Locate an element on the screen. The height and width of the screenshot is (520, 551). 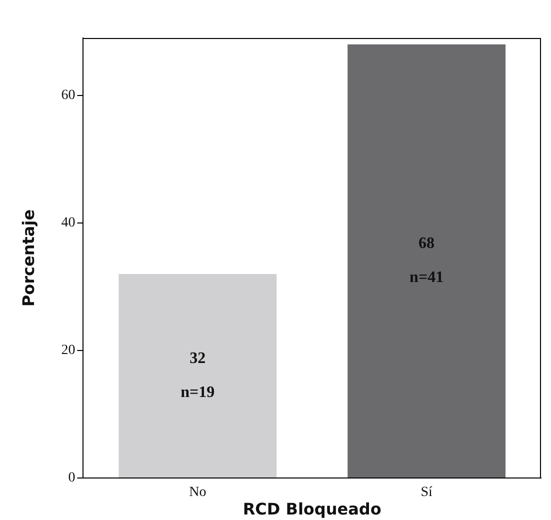
x-tick-label: Sí is located at coordinates (426, 492).